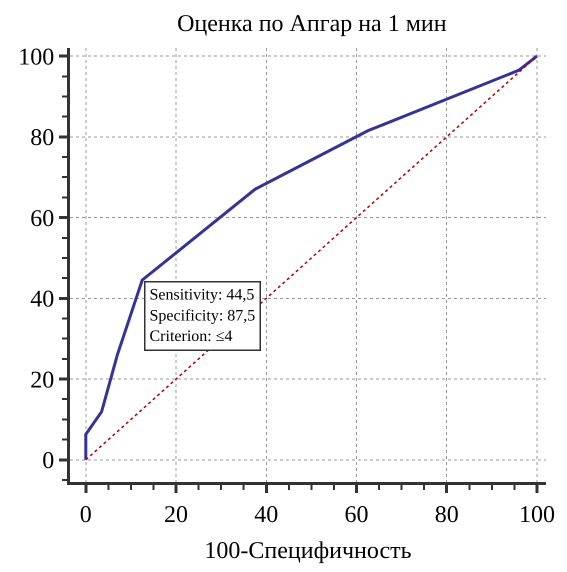 The image size is (567, 572). I want to click on x-tick-label: 100, so click(536, 515).